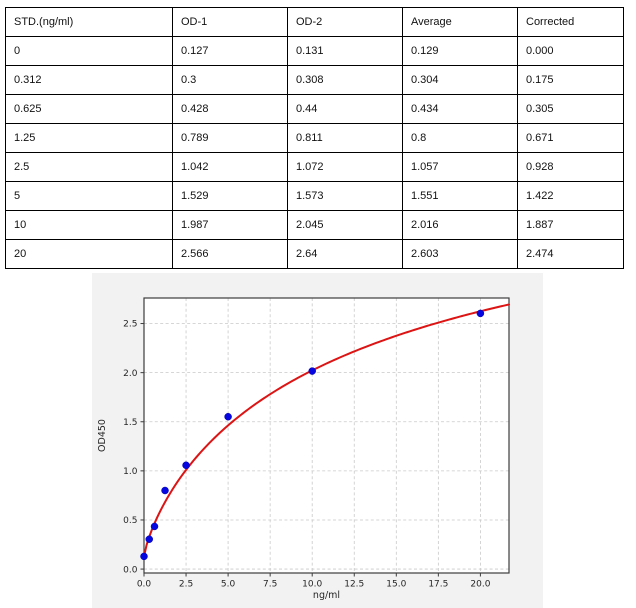 The image size is (636, 608). I want to click on x-axis-label: ng/ml, so click(326, 595).